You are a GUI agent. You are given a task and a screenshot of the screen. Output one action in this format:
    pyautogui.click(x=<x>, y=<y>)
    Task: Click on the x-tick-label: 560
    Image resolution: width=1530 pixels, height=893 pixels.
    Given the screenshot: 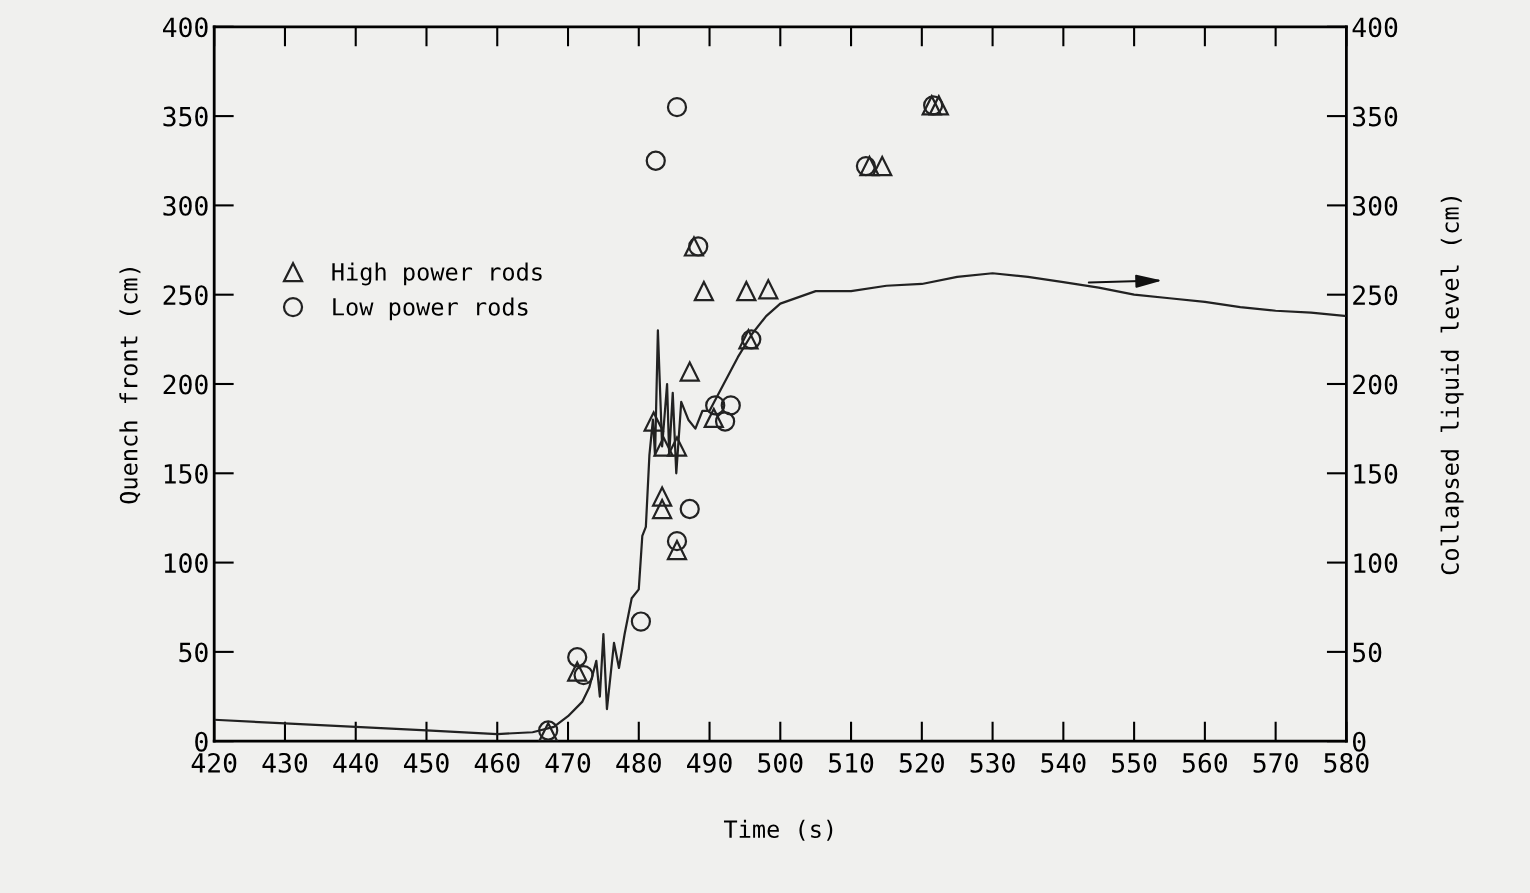 What is the action you would take?
    pyautogui.click(x=1204, y=762)
    